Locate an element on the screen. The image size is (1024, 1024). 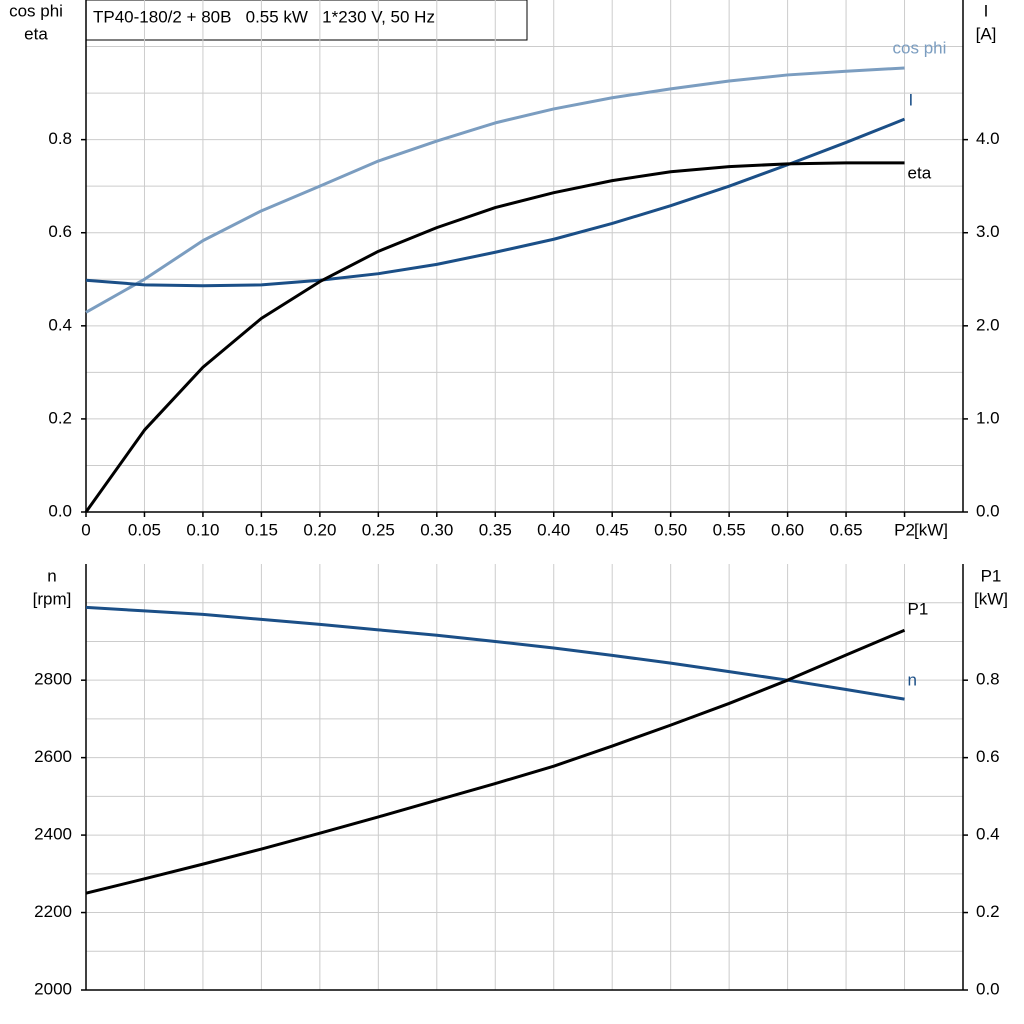
y-axis-label: cos phi is located at coordinates (36, 10).